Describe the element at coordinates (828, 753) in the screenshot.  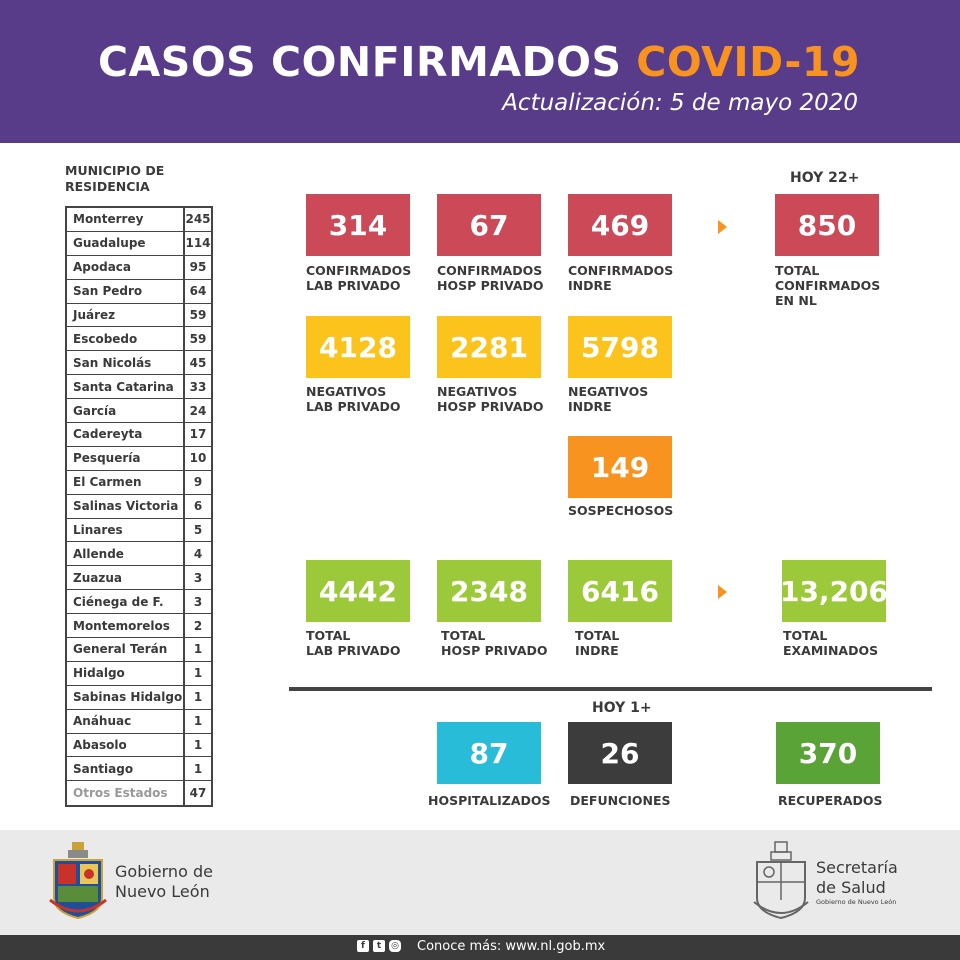
I see `recuperados-box: 370` at that location.